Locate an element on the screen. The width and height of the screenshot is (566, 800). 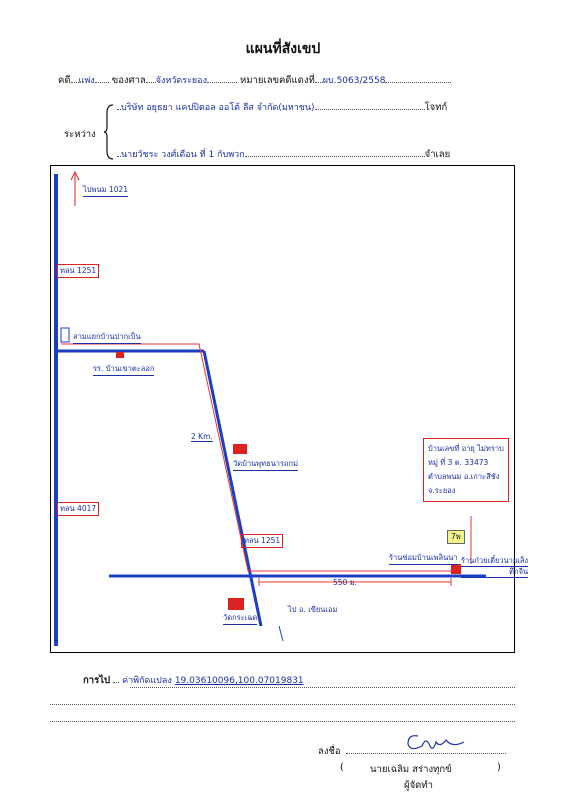
case-number-label: หมายเลขคดีแดงที่ is located at coordinates (277, 80).